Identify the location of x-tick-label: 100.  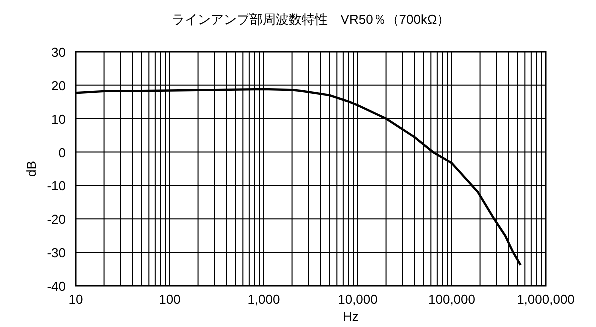
(170, 299).